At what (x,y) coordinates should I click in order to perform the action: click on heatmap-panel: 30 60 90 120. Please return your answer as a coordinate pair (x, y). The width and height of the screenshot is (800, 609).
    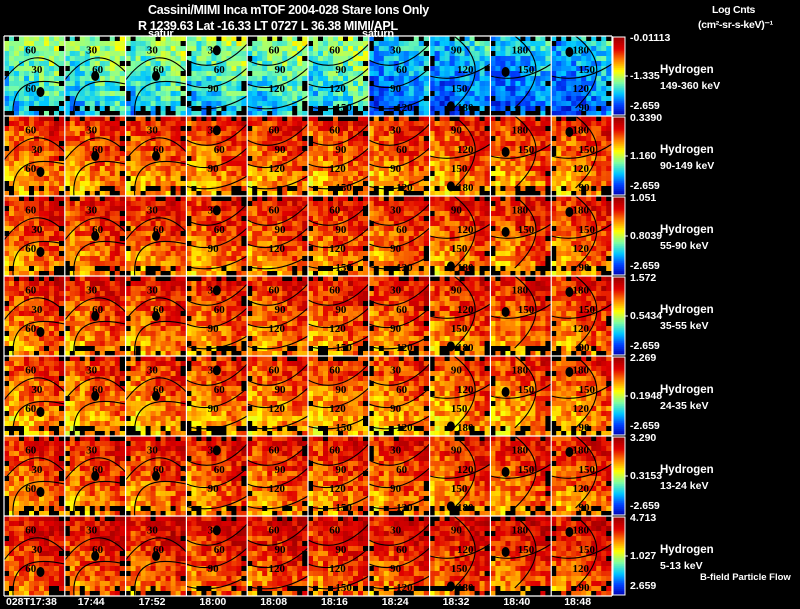
    Looking at the image, I should click on (399, 316).